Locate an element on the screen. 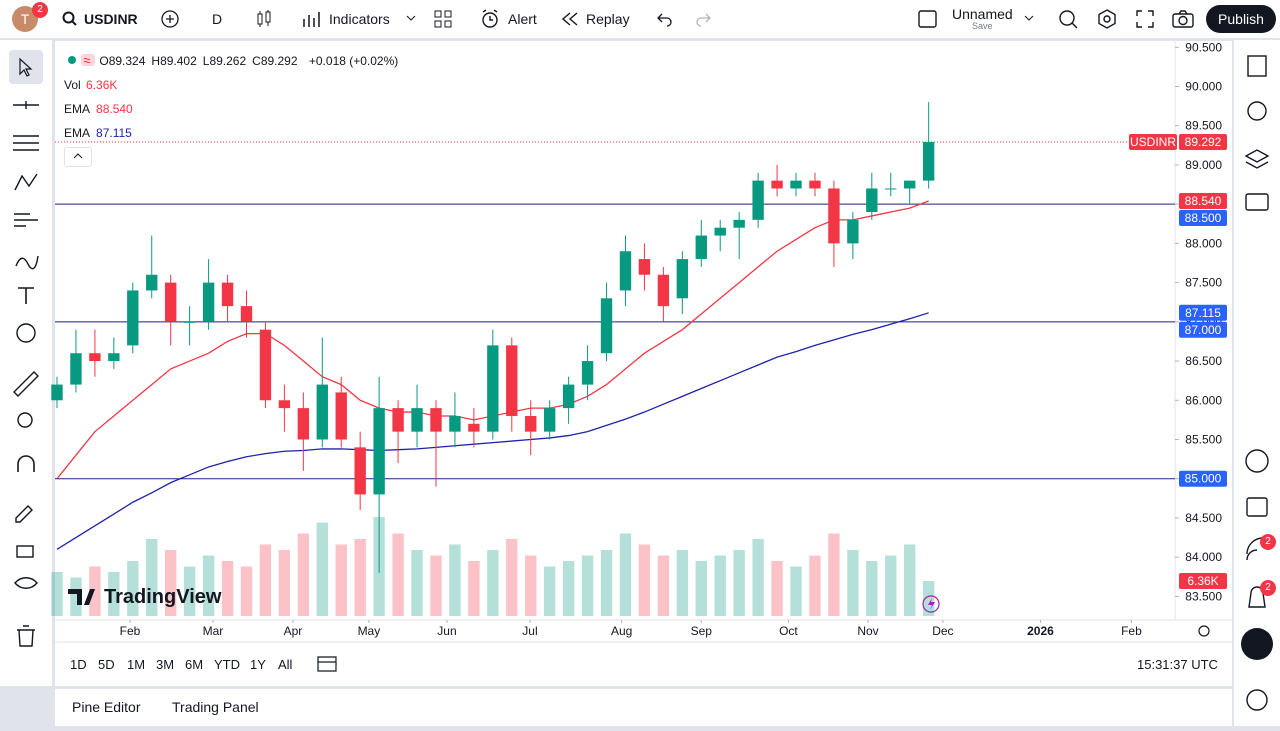 This screenshot has width=1280, height=731. x-tick-label: Feb is located at coordinates (1131, 631).